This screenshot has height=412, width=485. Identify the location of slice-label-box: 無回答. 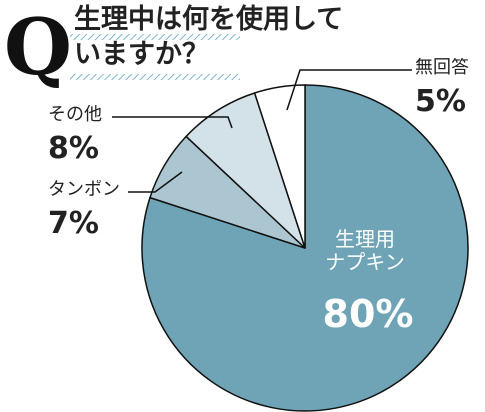
(442, 68).